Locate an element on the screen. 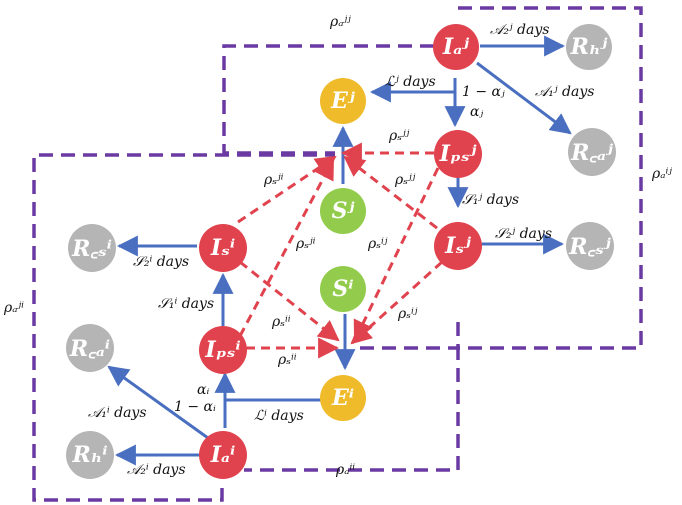  node-S-j: Sʲ is located at coordinates (343, 211).